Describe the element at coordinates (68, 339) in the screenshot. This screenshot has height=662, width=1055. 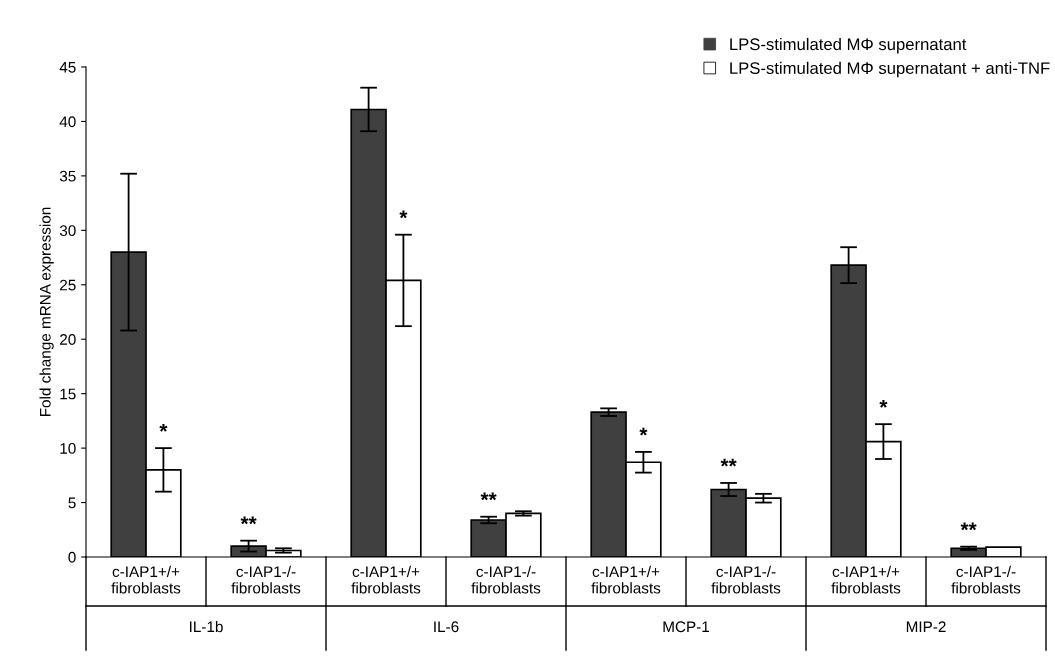
I see `y-tick-label: 20` at that location.